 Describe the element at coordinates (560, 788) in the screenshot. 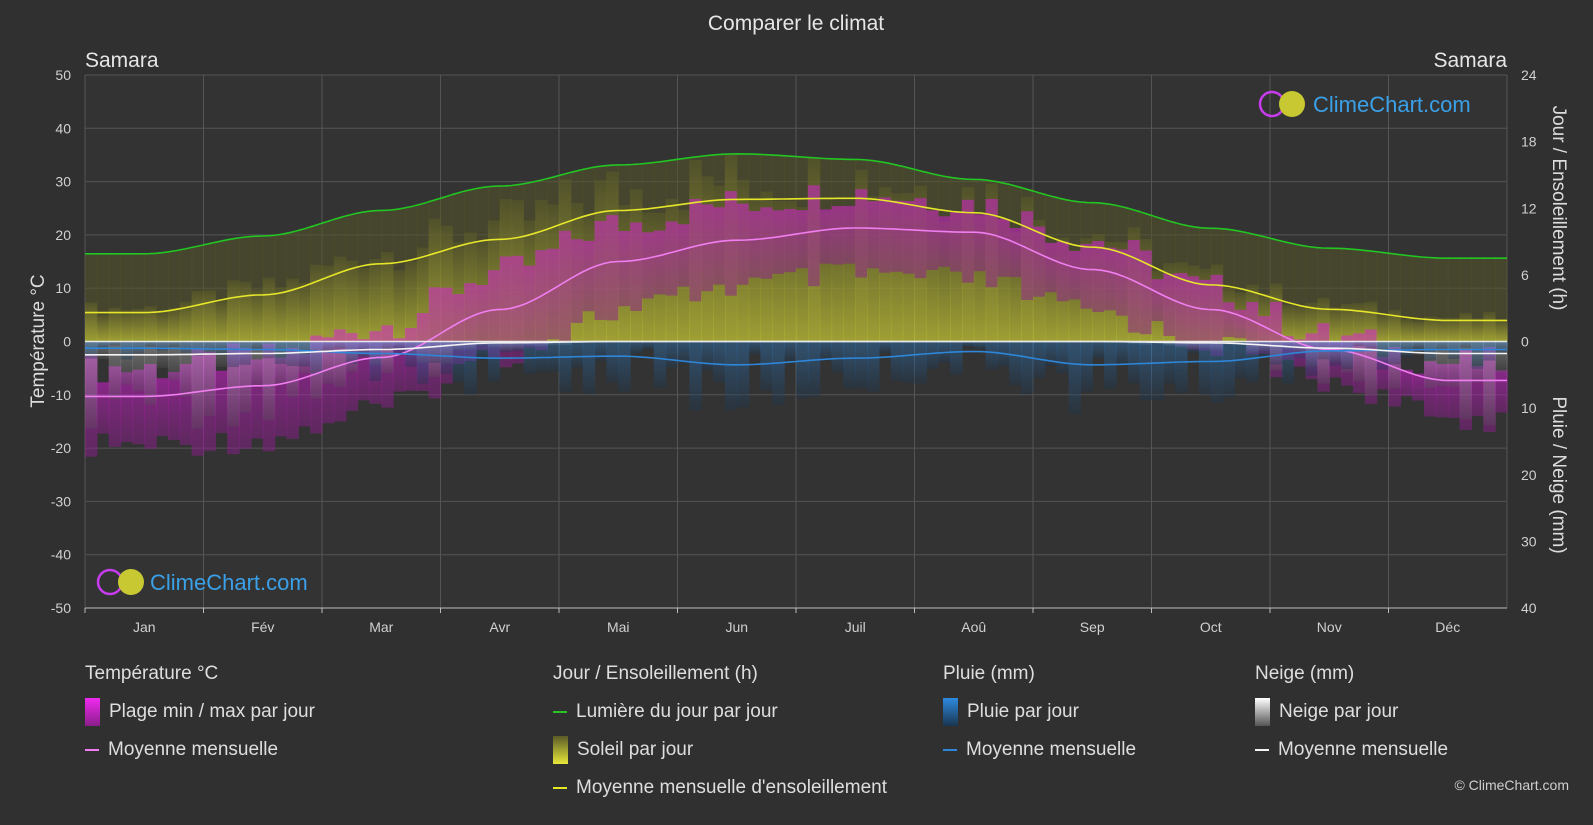

I see `sun-avg-swatch` at that location.